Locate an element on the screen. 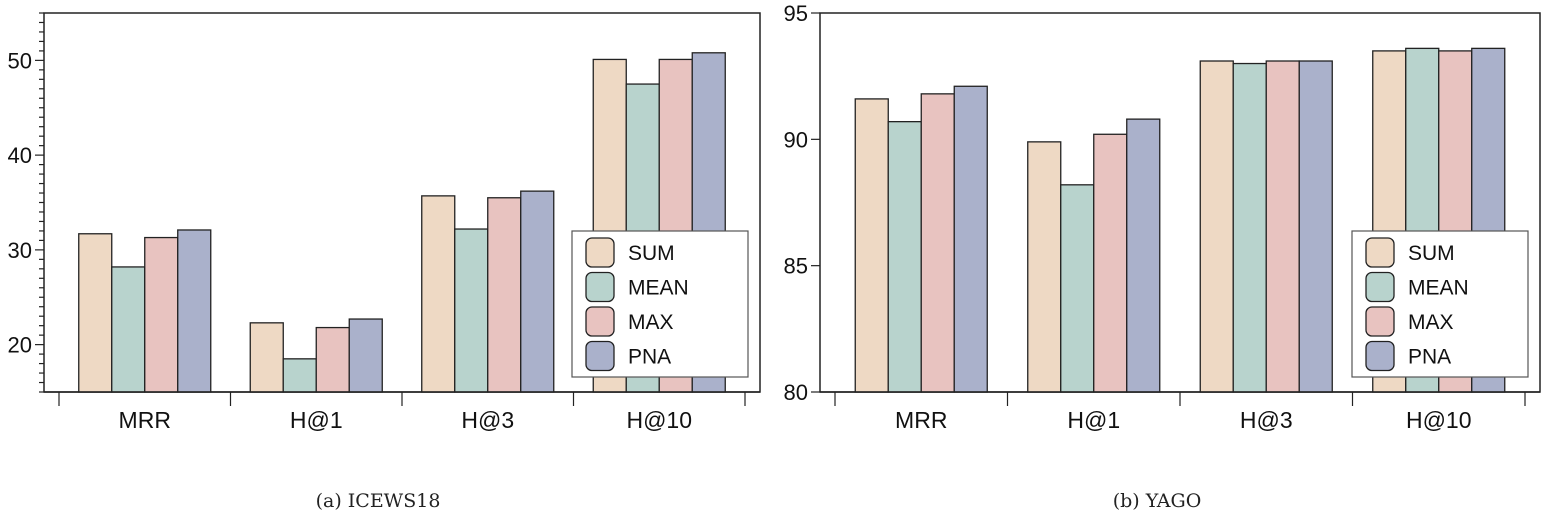 The image size is (1548, 517). y-tick-label: 90 is located at coordinates (796, 139).